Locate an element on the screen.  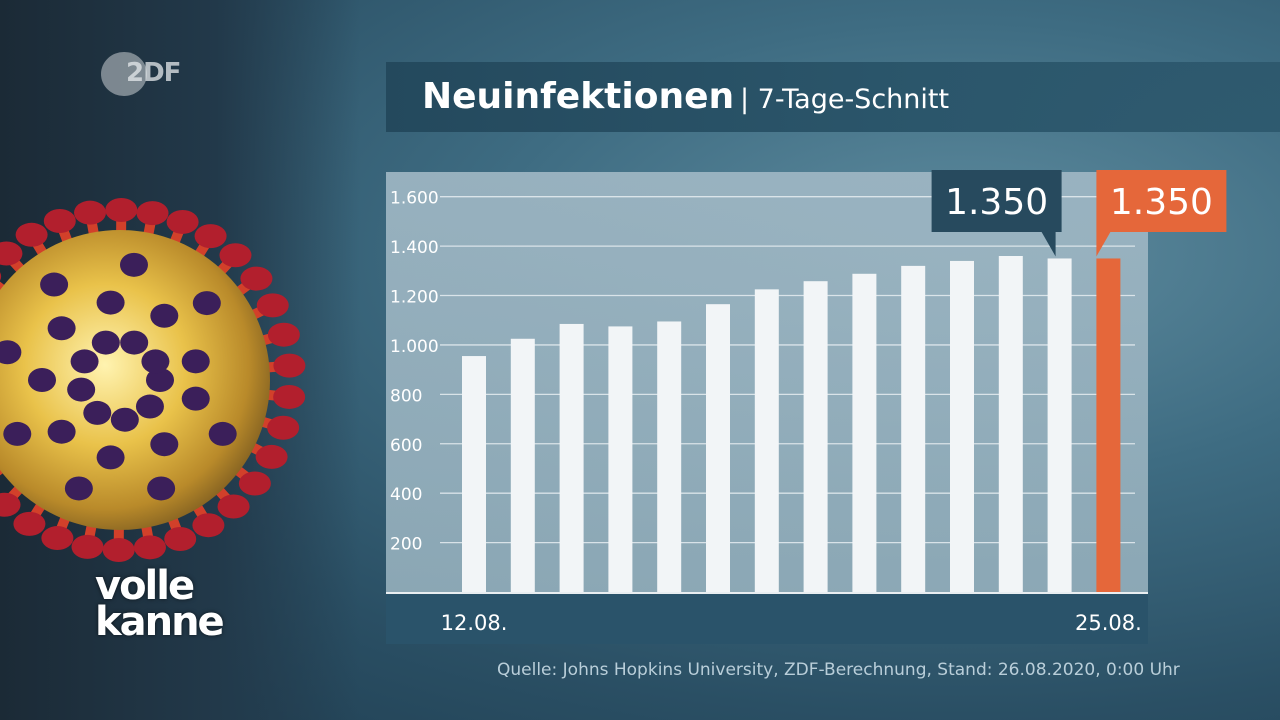
virus-illustration is located at coordinates (153, 380).